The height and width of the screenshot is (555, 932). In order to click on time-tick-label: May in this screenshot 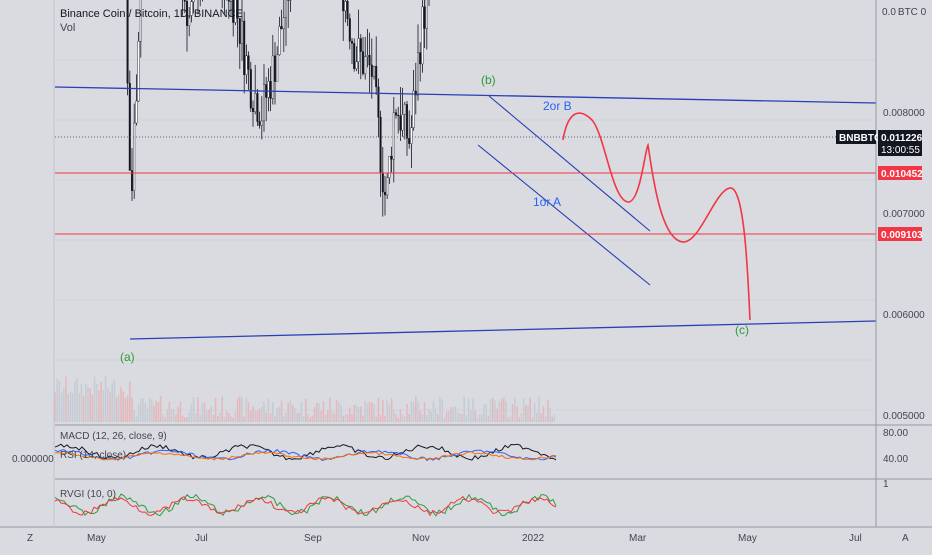, I will do `click(747, 538)`.